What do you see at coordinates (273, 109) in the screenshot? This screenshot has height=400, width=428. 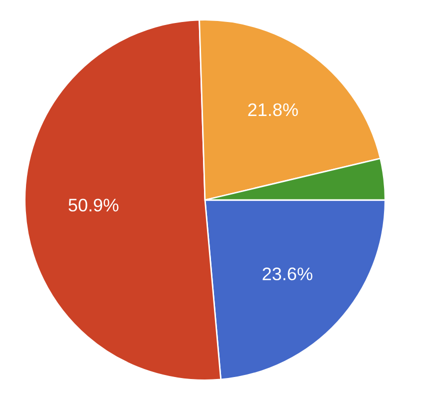 I see `data-label: 21.8%` at bounding box center [273, 109].